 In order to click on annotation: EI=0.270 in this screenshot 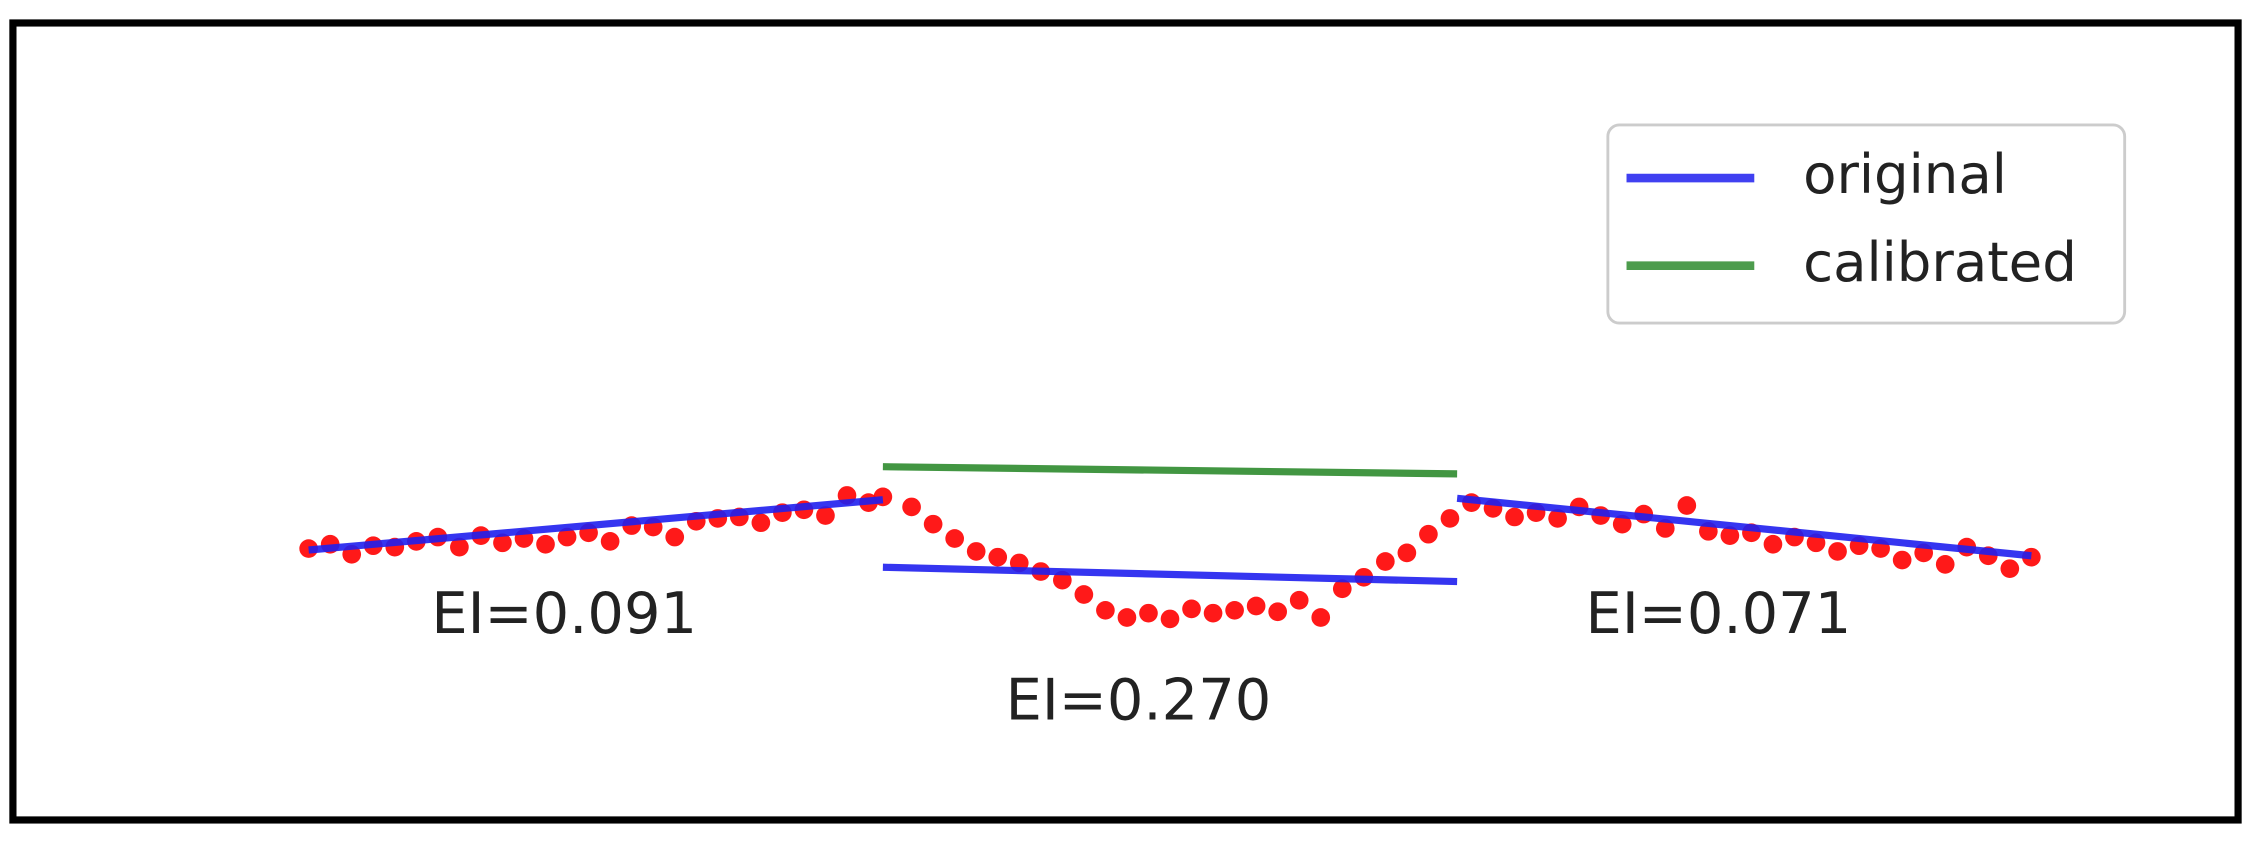, I will do `click(1139, 699)`.